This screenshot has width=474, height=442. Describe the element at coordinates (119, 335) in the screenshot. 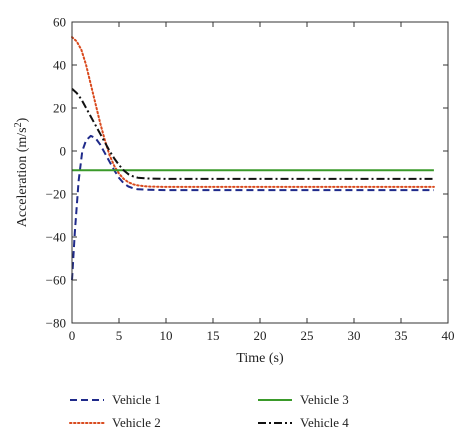

I see `x-tick-label: 5` at that location.